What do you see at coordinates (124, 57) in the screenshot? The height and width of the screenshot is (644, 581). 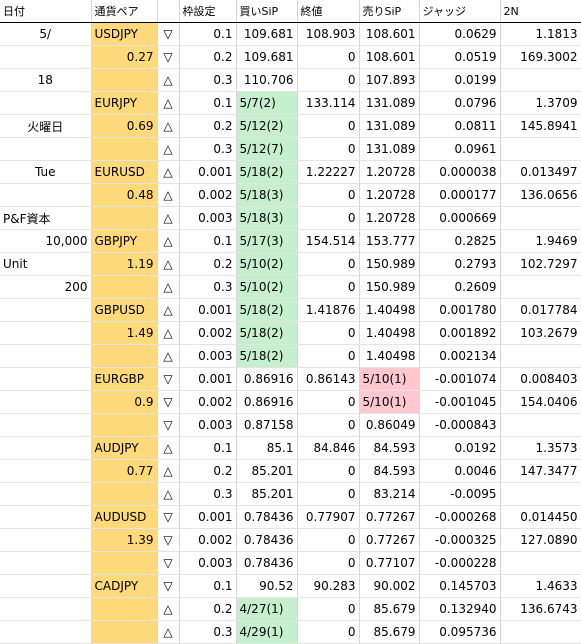 I see `volatility-value: 0.27` at bounding box center [124, 57].